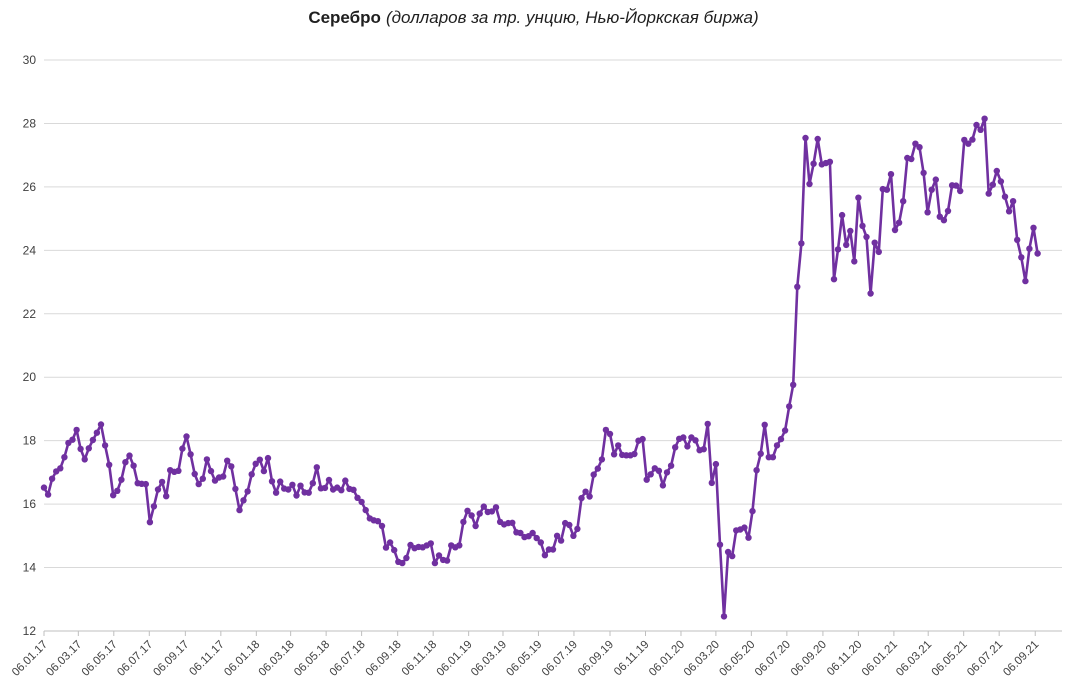  What do you see at coordinates (312, 659) in the screenshot?
I see `x-axis-label: 06.05.18` at bounding box center [312, 659].